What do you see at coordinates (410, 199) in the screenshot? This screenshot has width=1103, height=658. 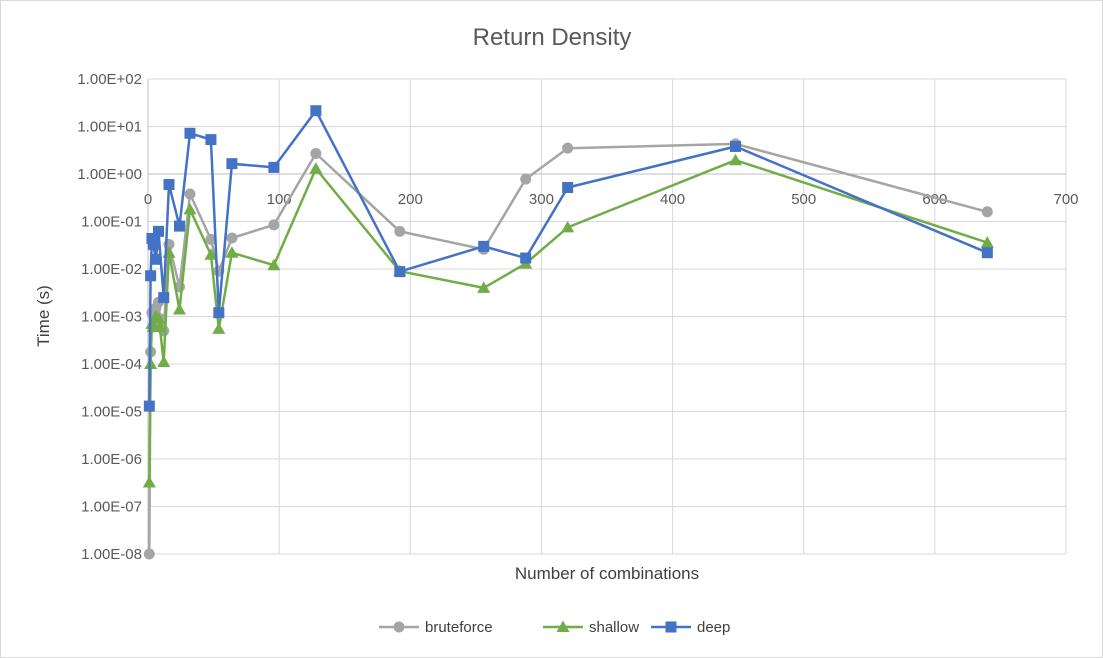 I see `x-tick-label: 200` at bounding box center [410, 199].